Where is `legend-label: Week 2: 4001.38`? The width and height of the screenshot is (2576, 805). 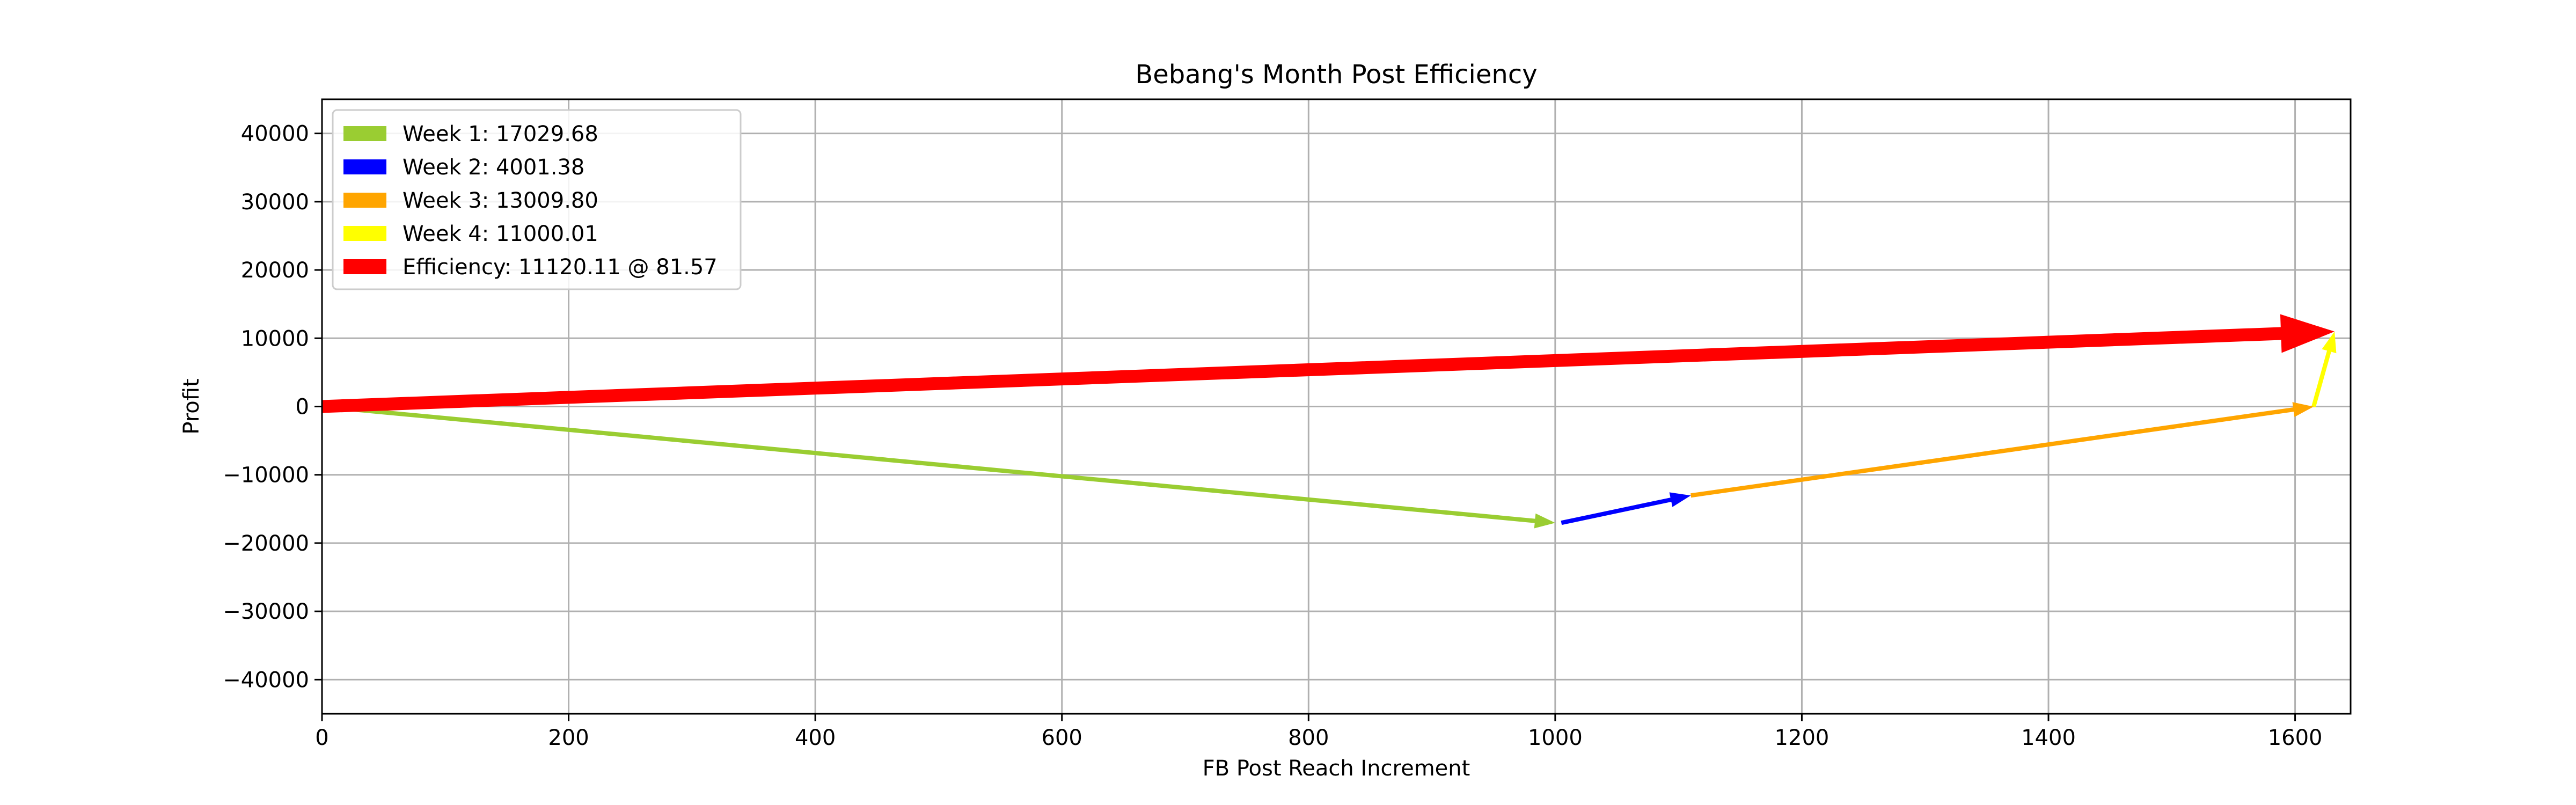
legend-label: Week 2: 4001.38 is located at coordinates (493, 167).